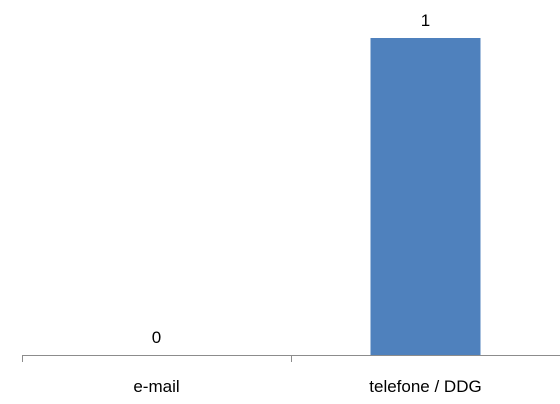  Describe the element at coordinates (157, 358) in the screenshot. I see `x-axis-ticks` at that location.